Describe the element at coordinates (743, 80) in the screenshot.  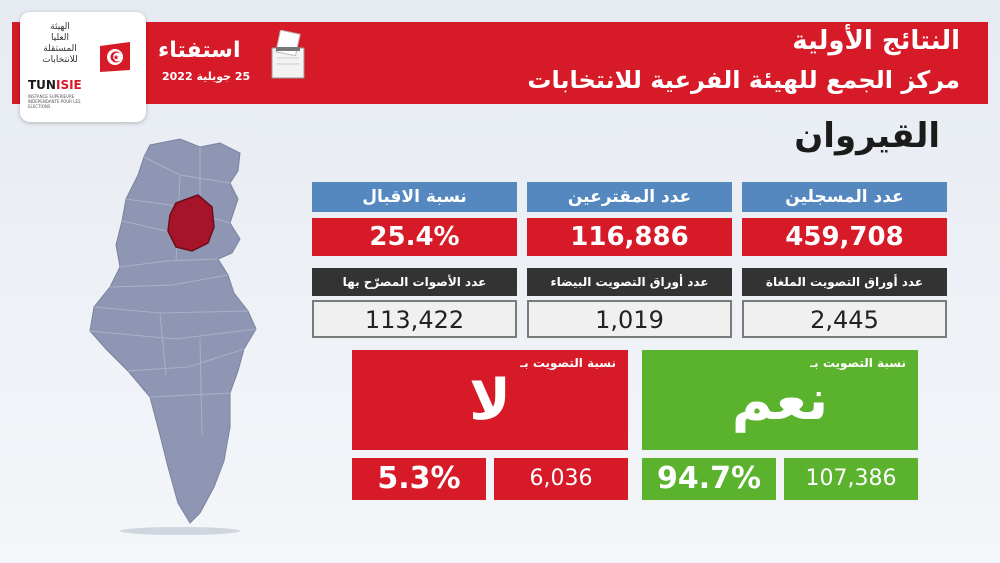
I see `page-subtitle: مركز الجمع للهيئة الفرعية للانتخابات` at that location.